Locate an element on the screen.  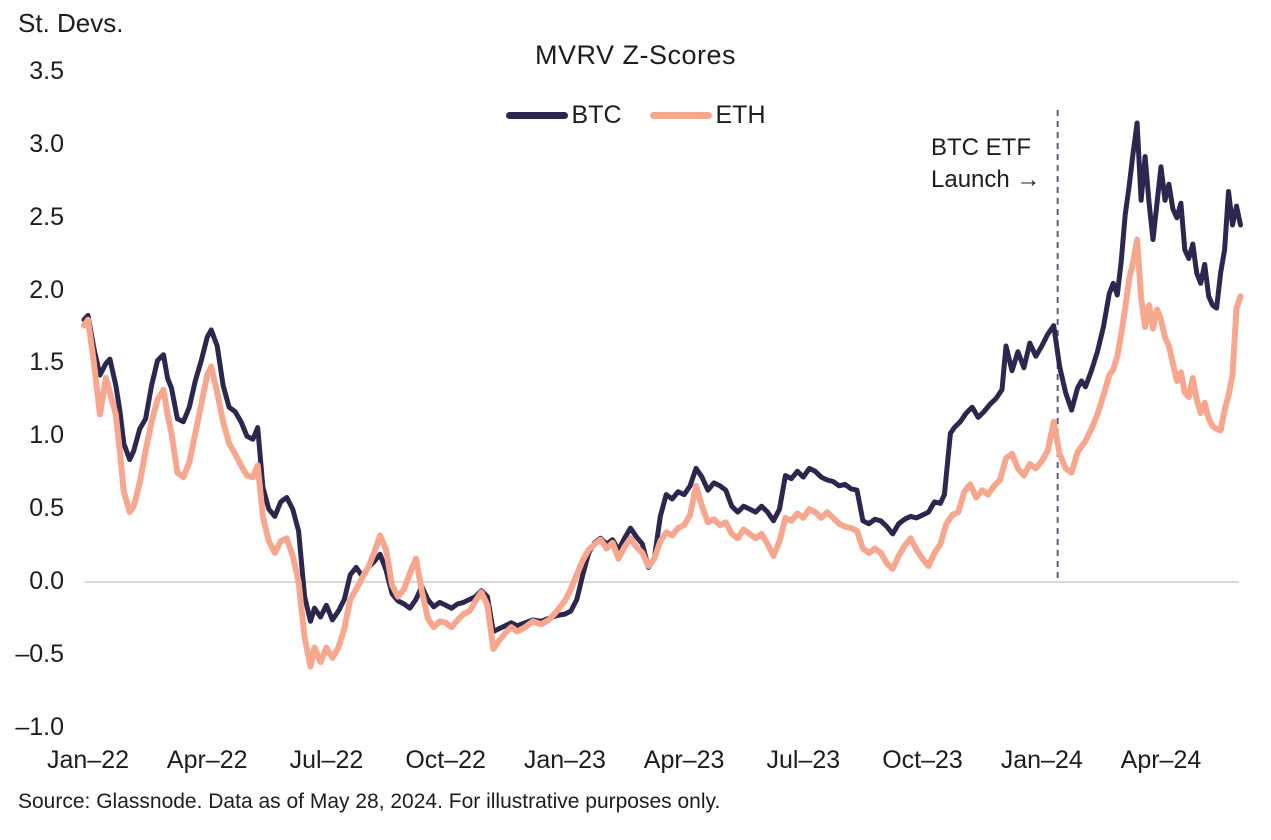
eth-line-swatch-icon is located at coordinates (680, 115).